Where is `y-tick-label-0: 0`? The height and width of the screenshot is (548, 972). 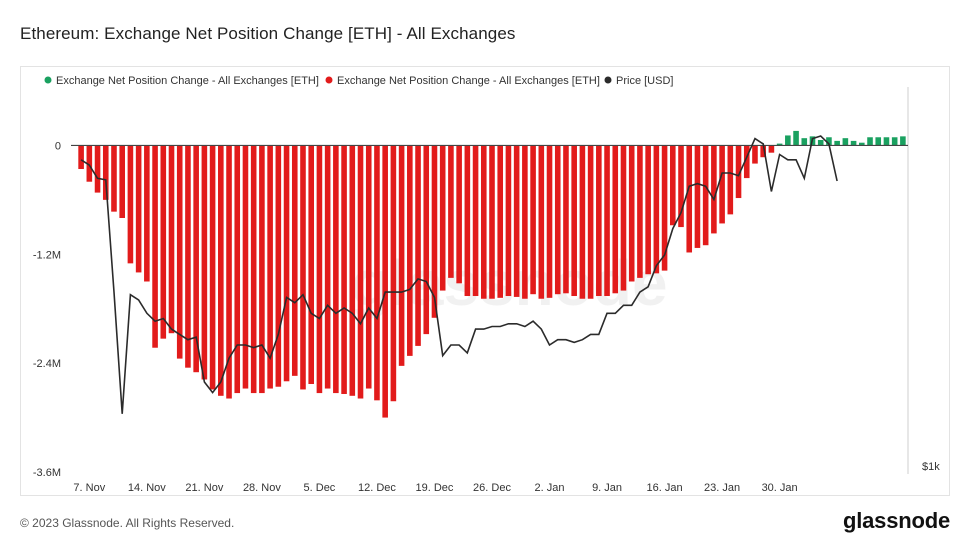 y-tick-label-0: 0 is located at coordinates (58, 146).